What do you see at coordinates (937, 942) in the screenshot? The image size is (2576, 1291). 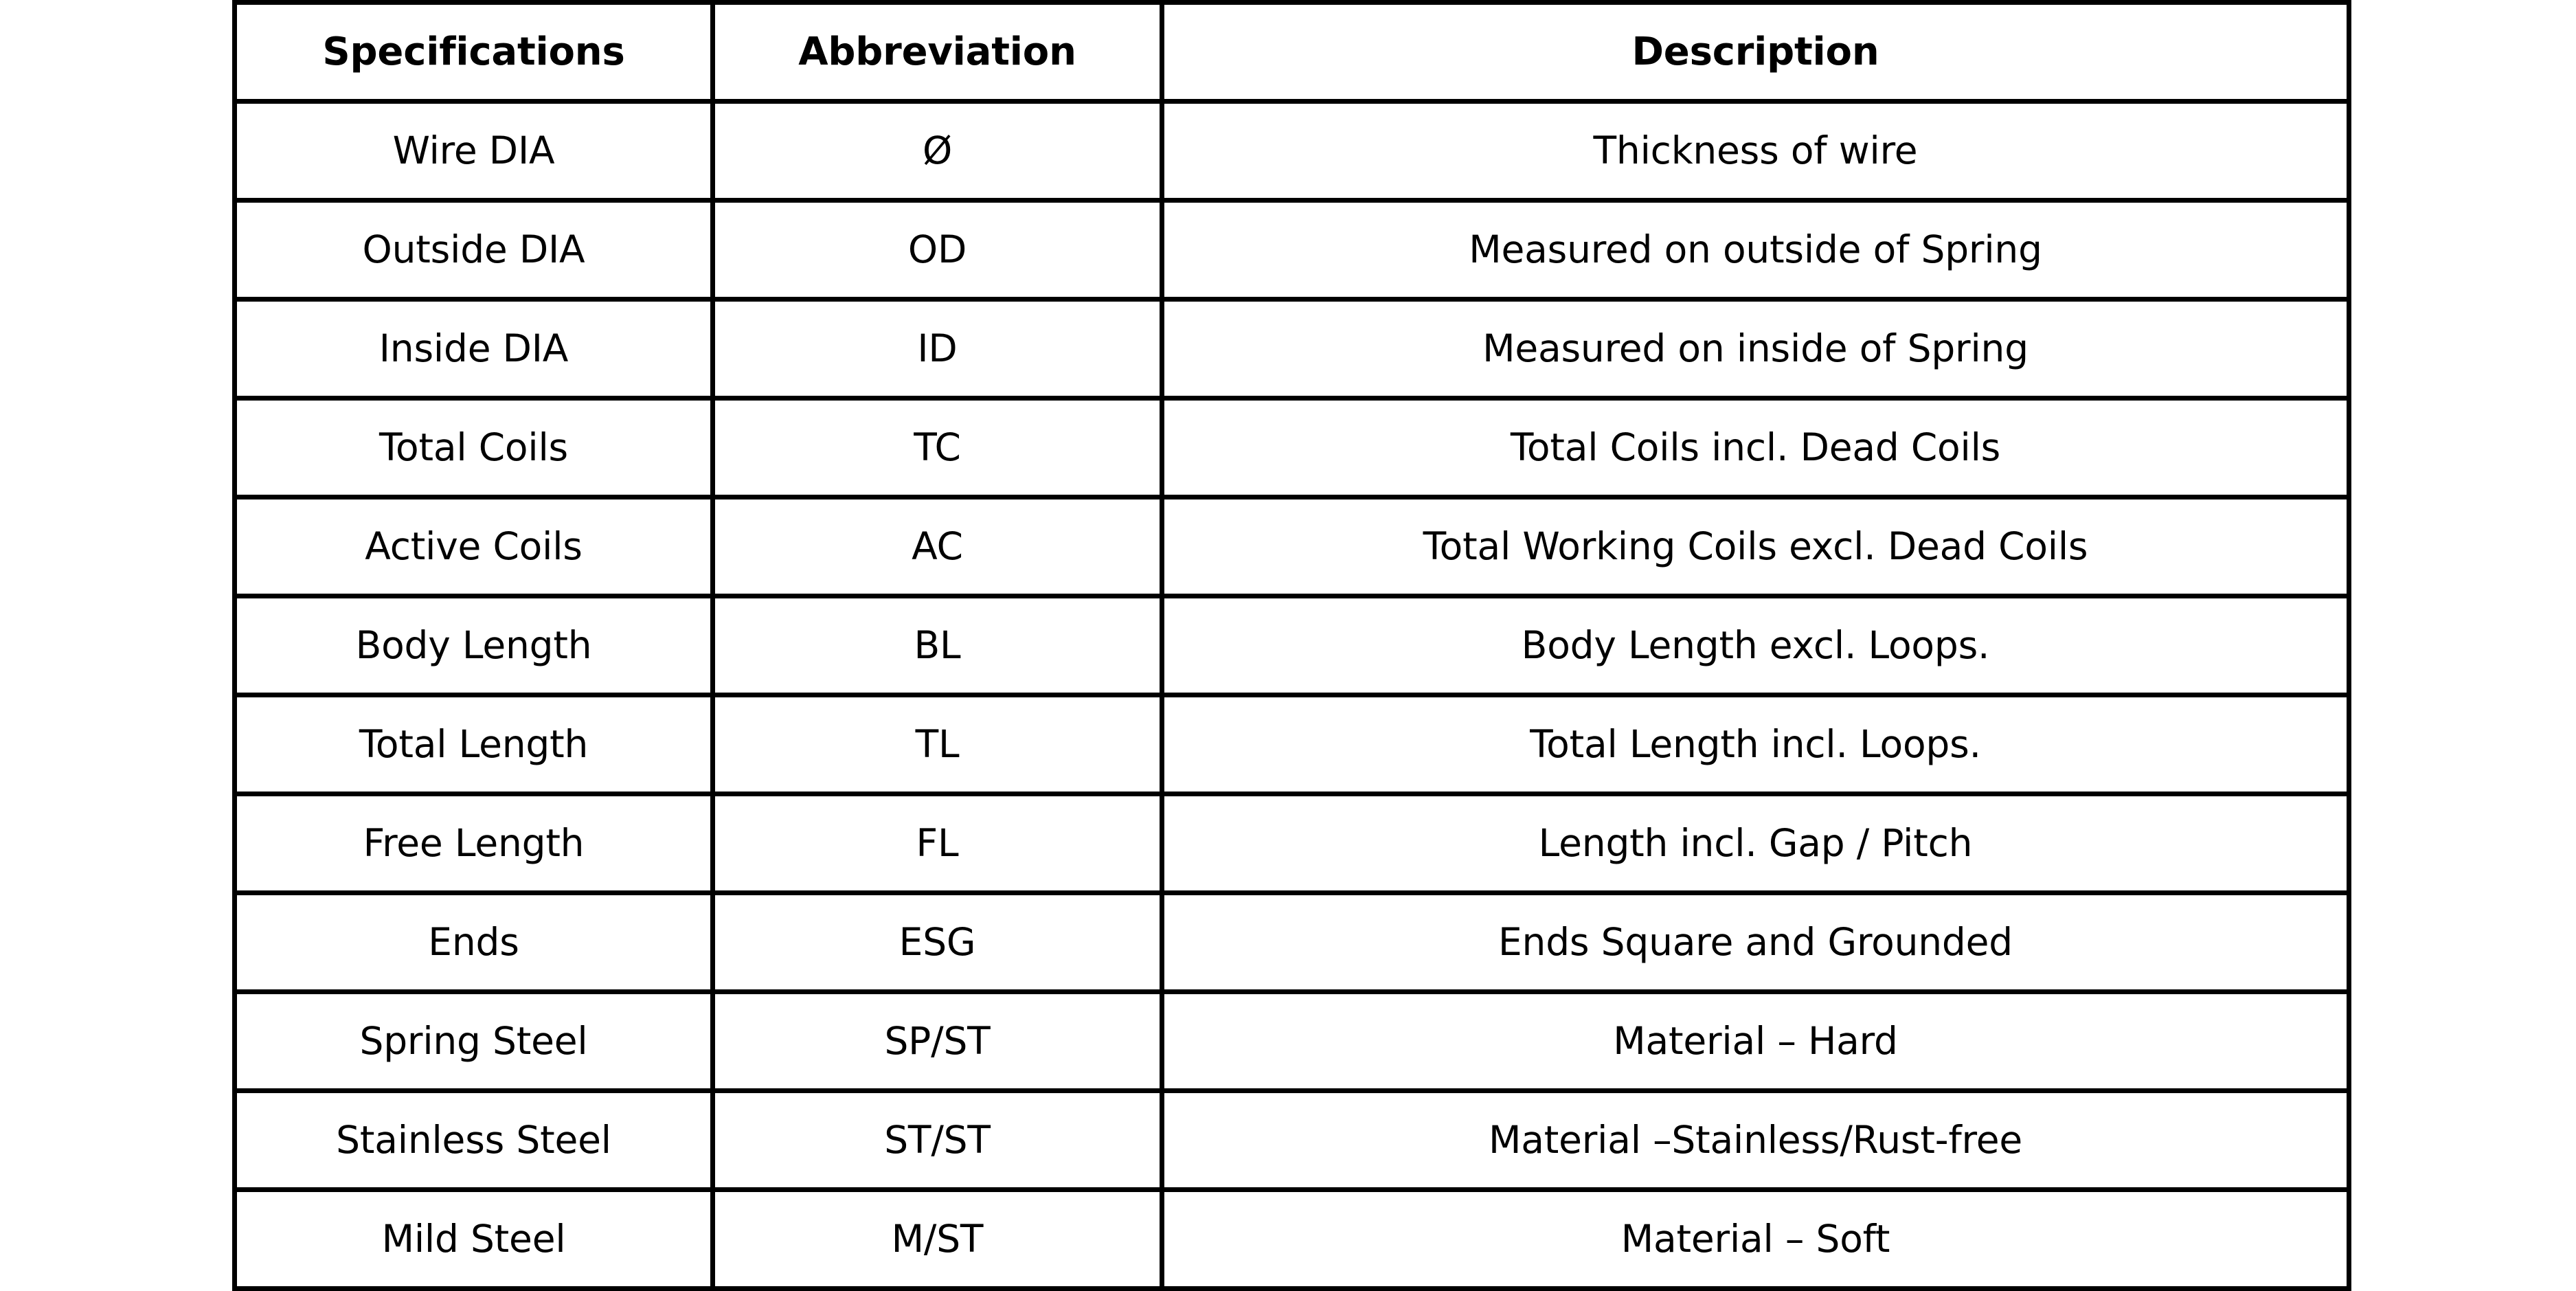 I see `cell-abbreviation: ESG` at bounding box center [937, 942].